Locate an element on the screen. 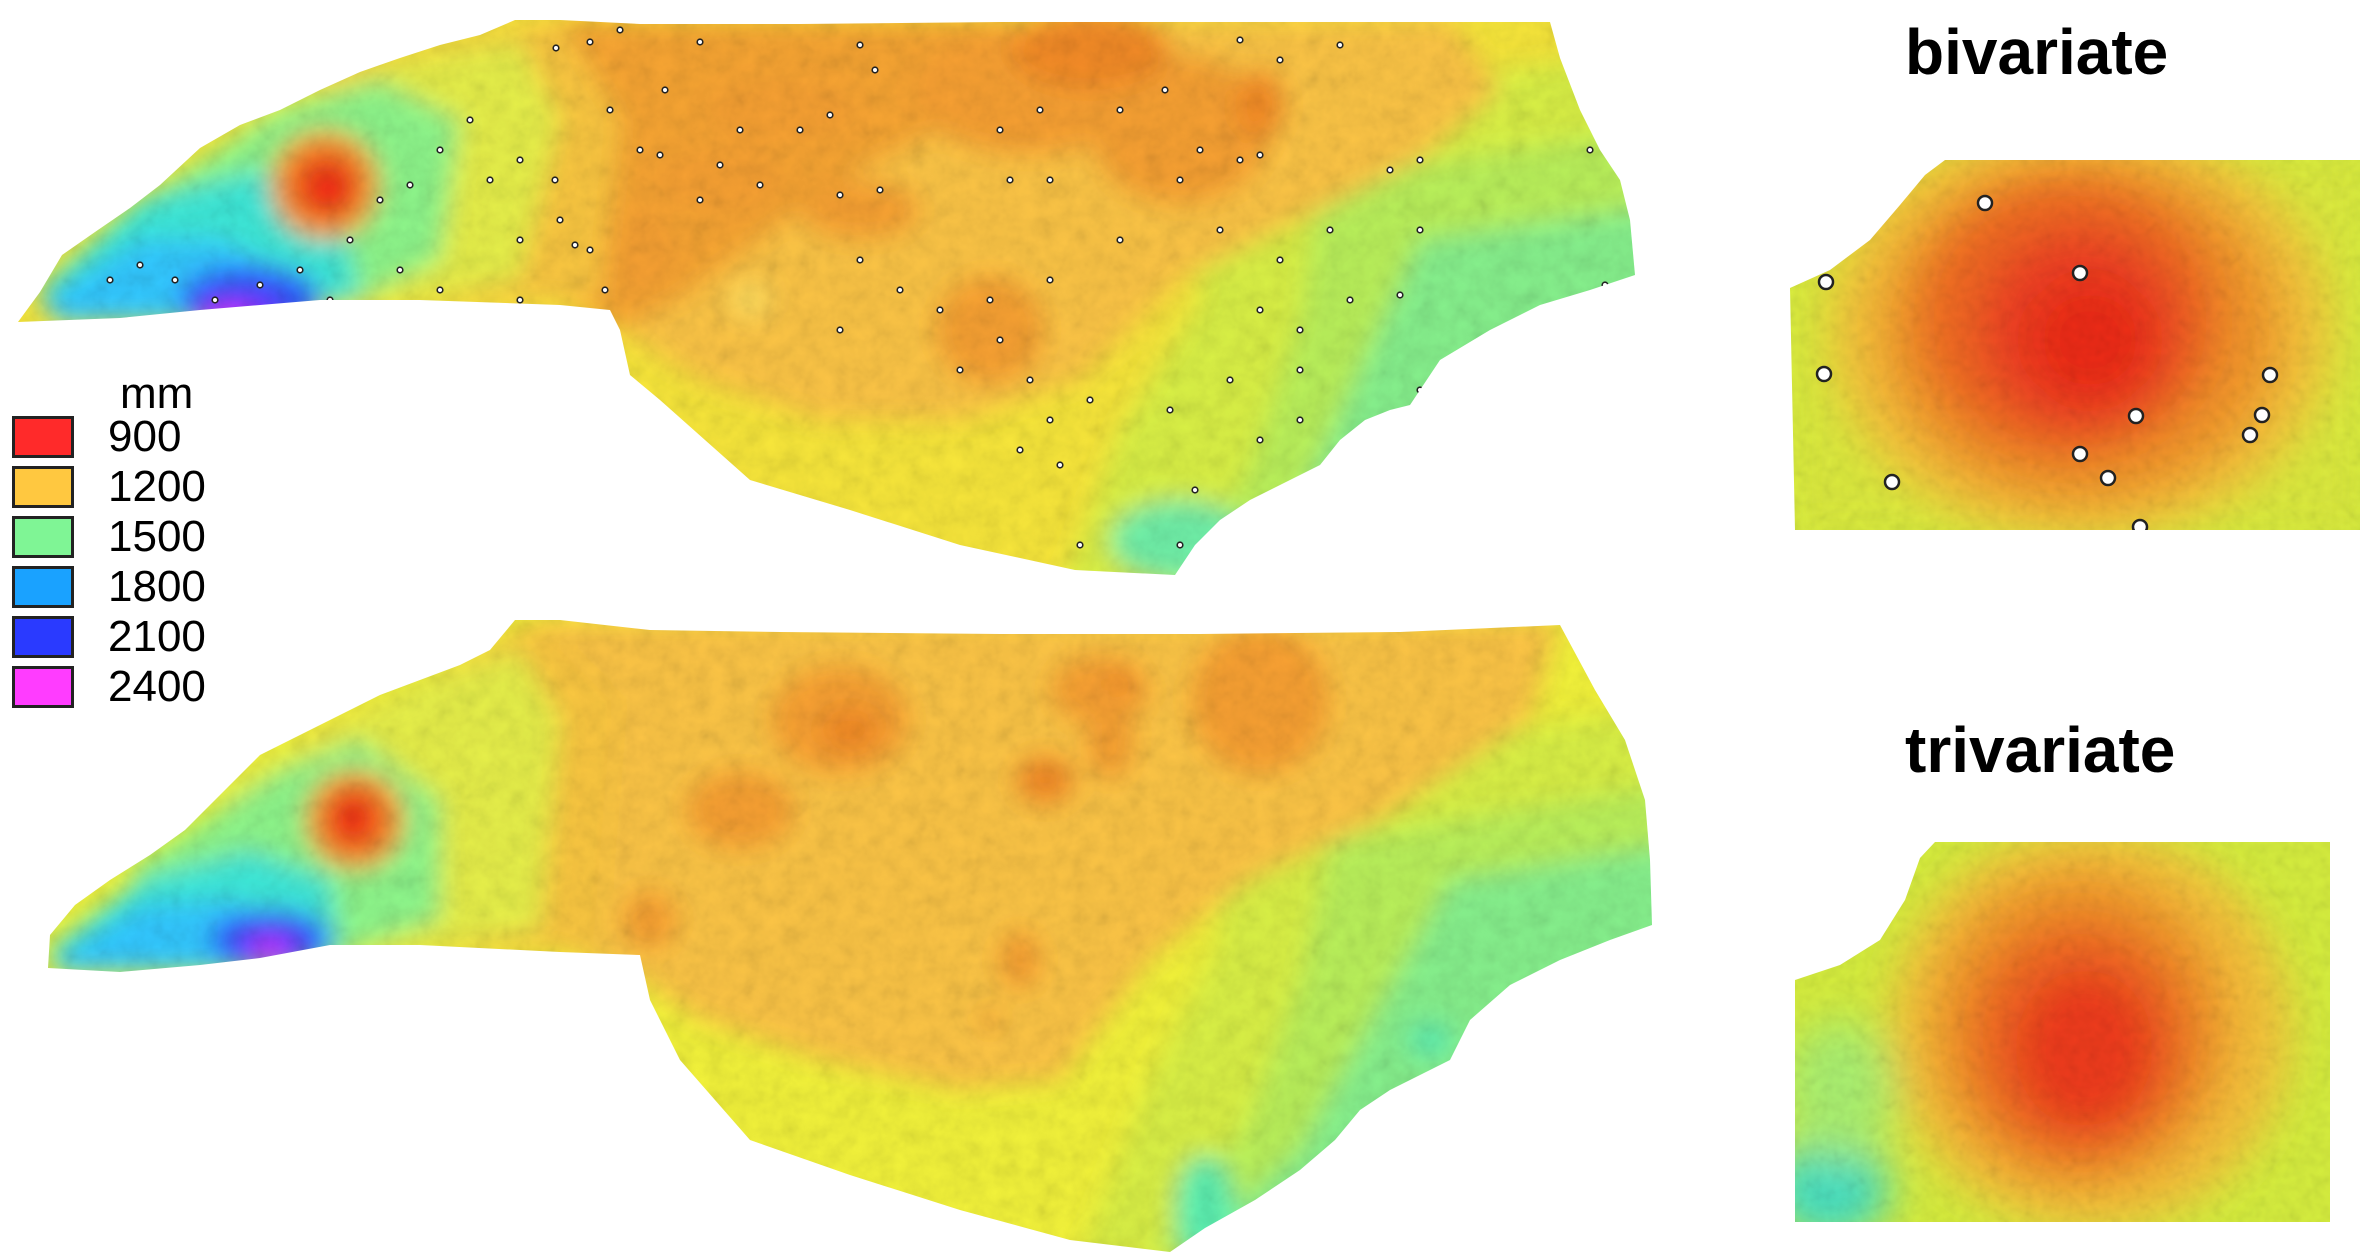 Image resolution: width=2376 pixels, height=1259 pixels. legend-entry: 1200 is located at coordinates (132, 486).